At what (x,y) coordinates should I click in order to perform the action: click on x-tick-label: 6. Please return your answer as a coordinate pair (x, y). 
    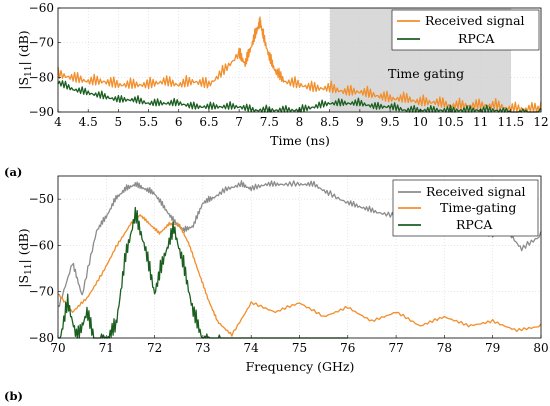
    Looking at the image, I should click on (179, 122).